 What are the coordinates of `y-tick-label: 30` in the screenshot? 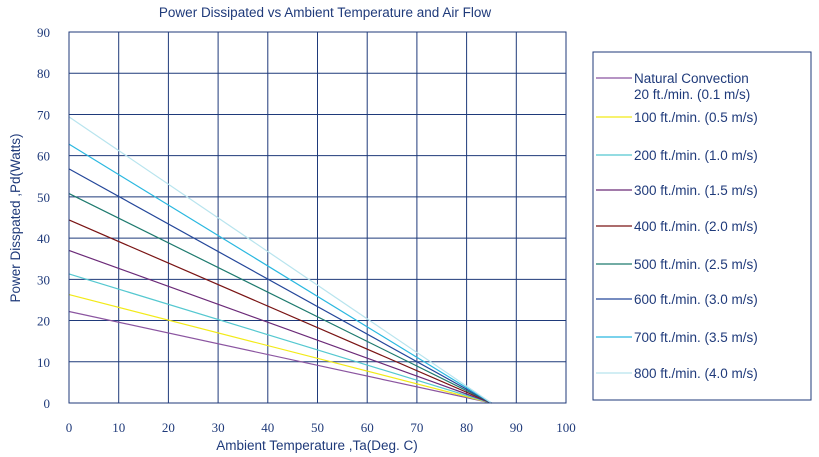 It's located at (43, 279).